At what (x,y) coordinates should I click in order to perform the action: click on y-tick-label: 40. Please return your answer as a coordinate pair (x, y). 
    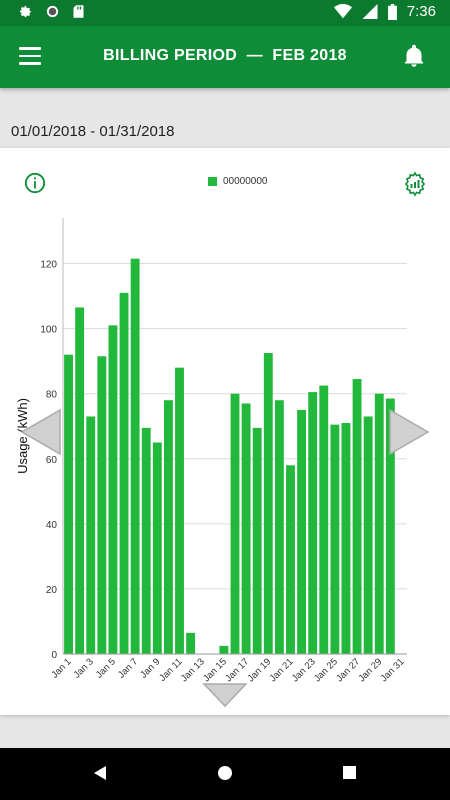
    Looking at the image, I should click on (52, 525).